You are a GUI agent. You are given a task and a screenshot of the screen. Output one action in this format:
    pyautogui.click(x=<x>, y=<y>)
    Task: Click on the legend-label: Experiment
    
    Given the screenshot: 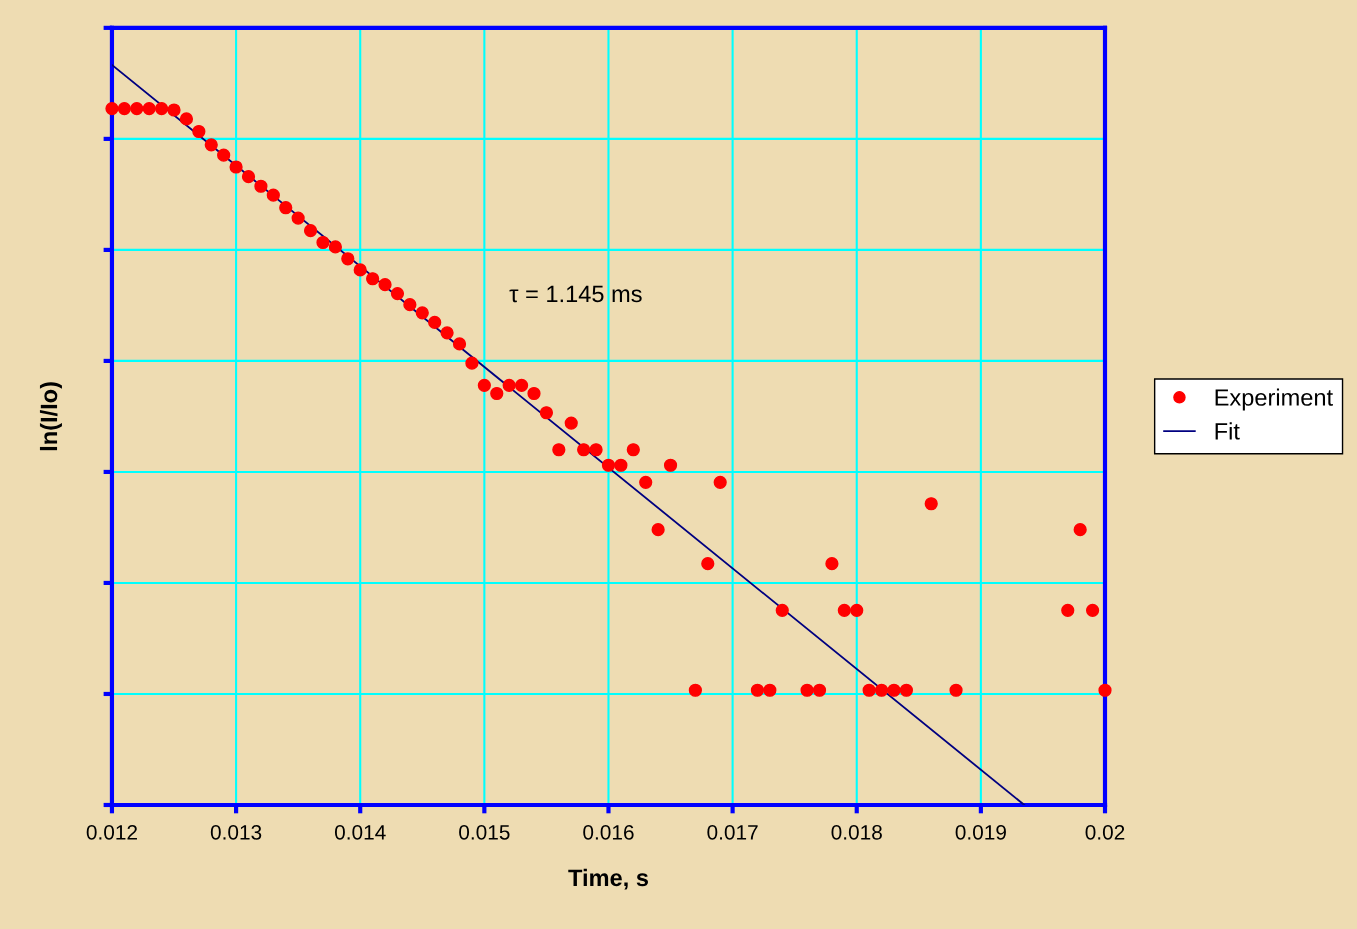 What is the action you would take?
    pyautogui.click(x=1274, y=399)
    